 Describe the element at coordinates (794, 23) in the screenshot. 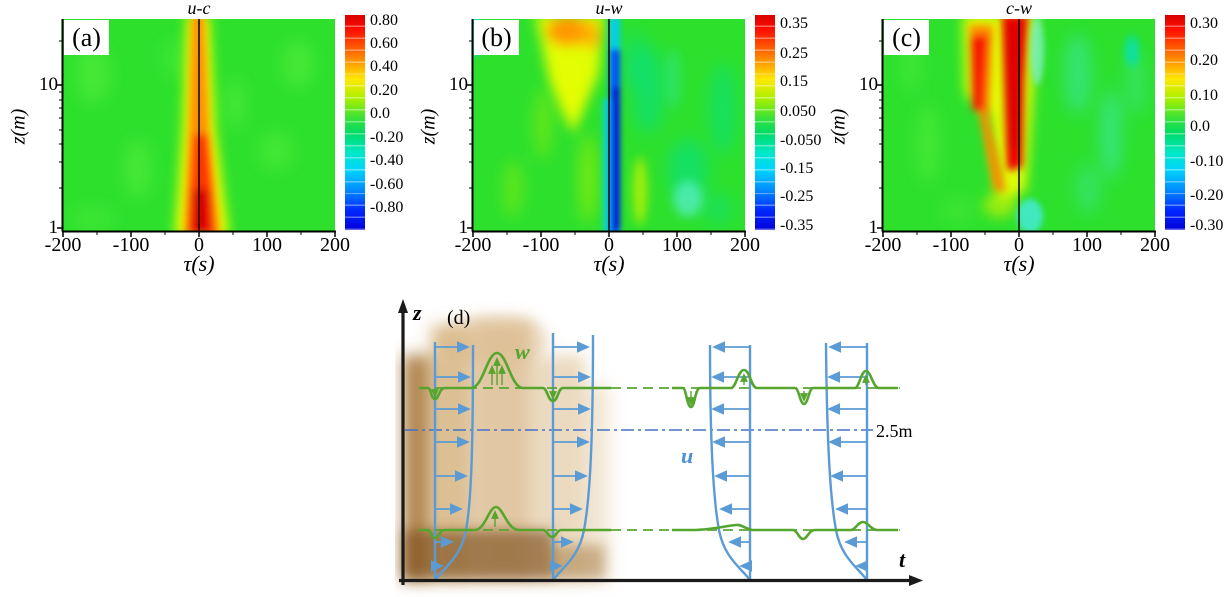

I see `colorbar-tick-label: 0.35` at that location.